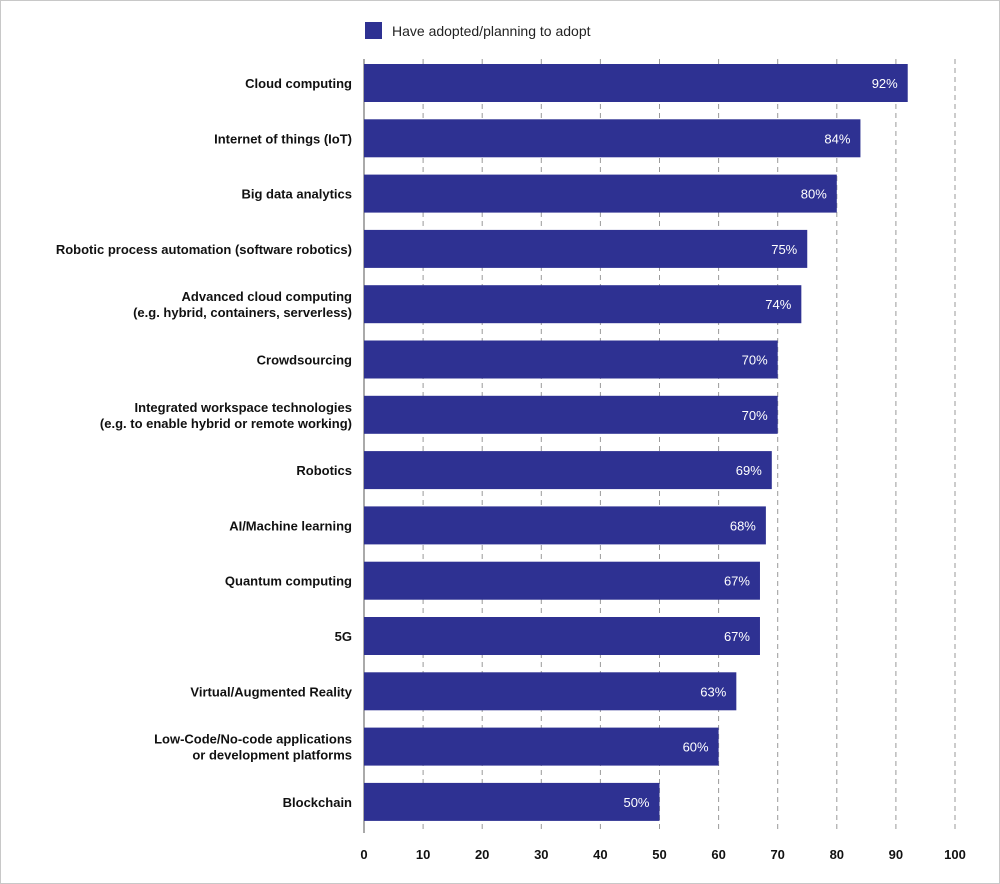 Image resolution: width=1000 pixels, height=884 pixels. Describe the element at coordinates (814, 194) in the screenshot. I see `value-label-2: 80%` at that location.